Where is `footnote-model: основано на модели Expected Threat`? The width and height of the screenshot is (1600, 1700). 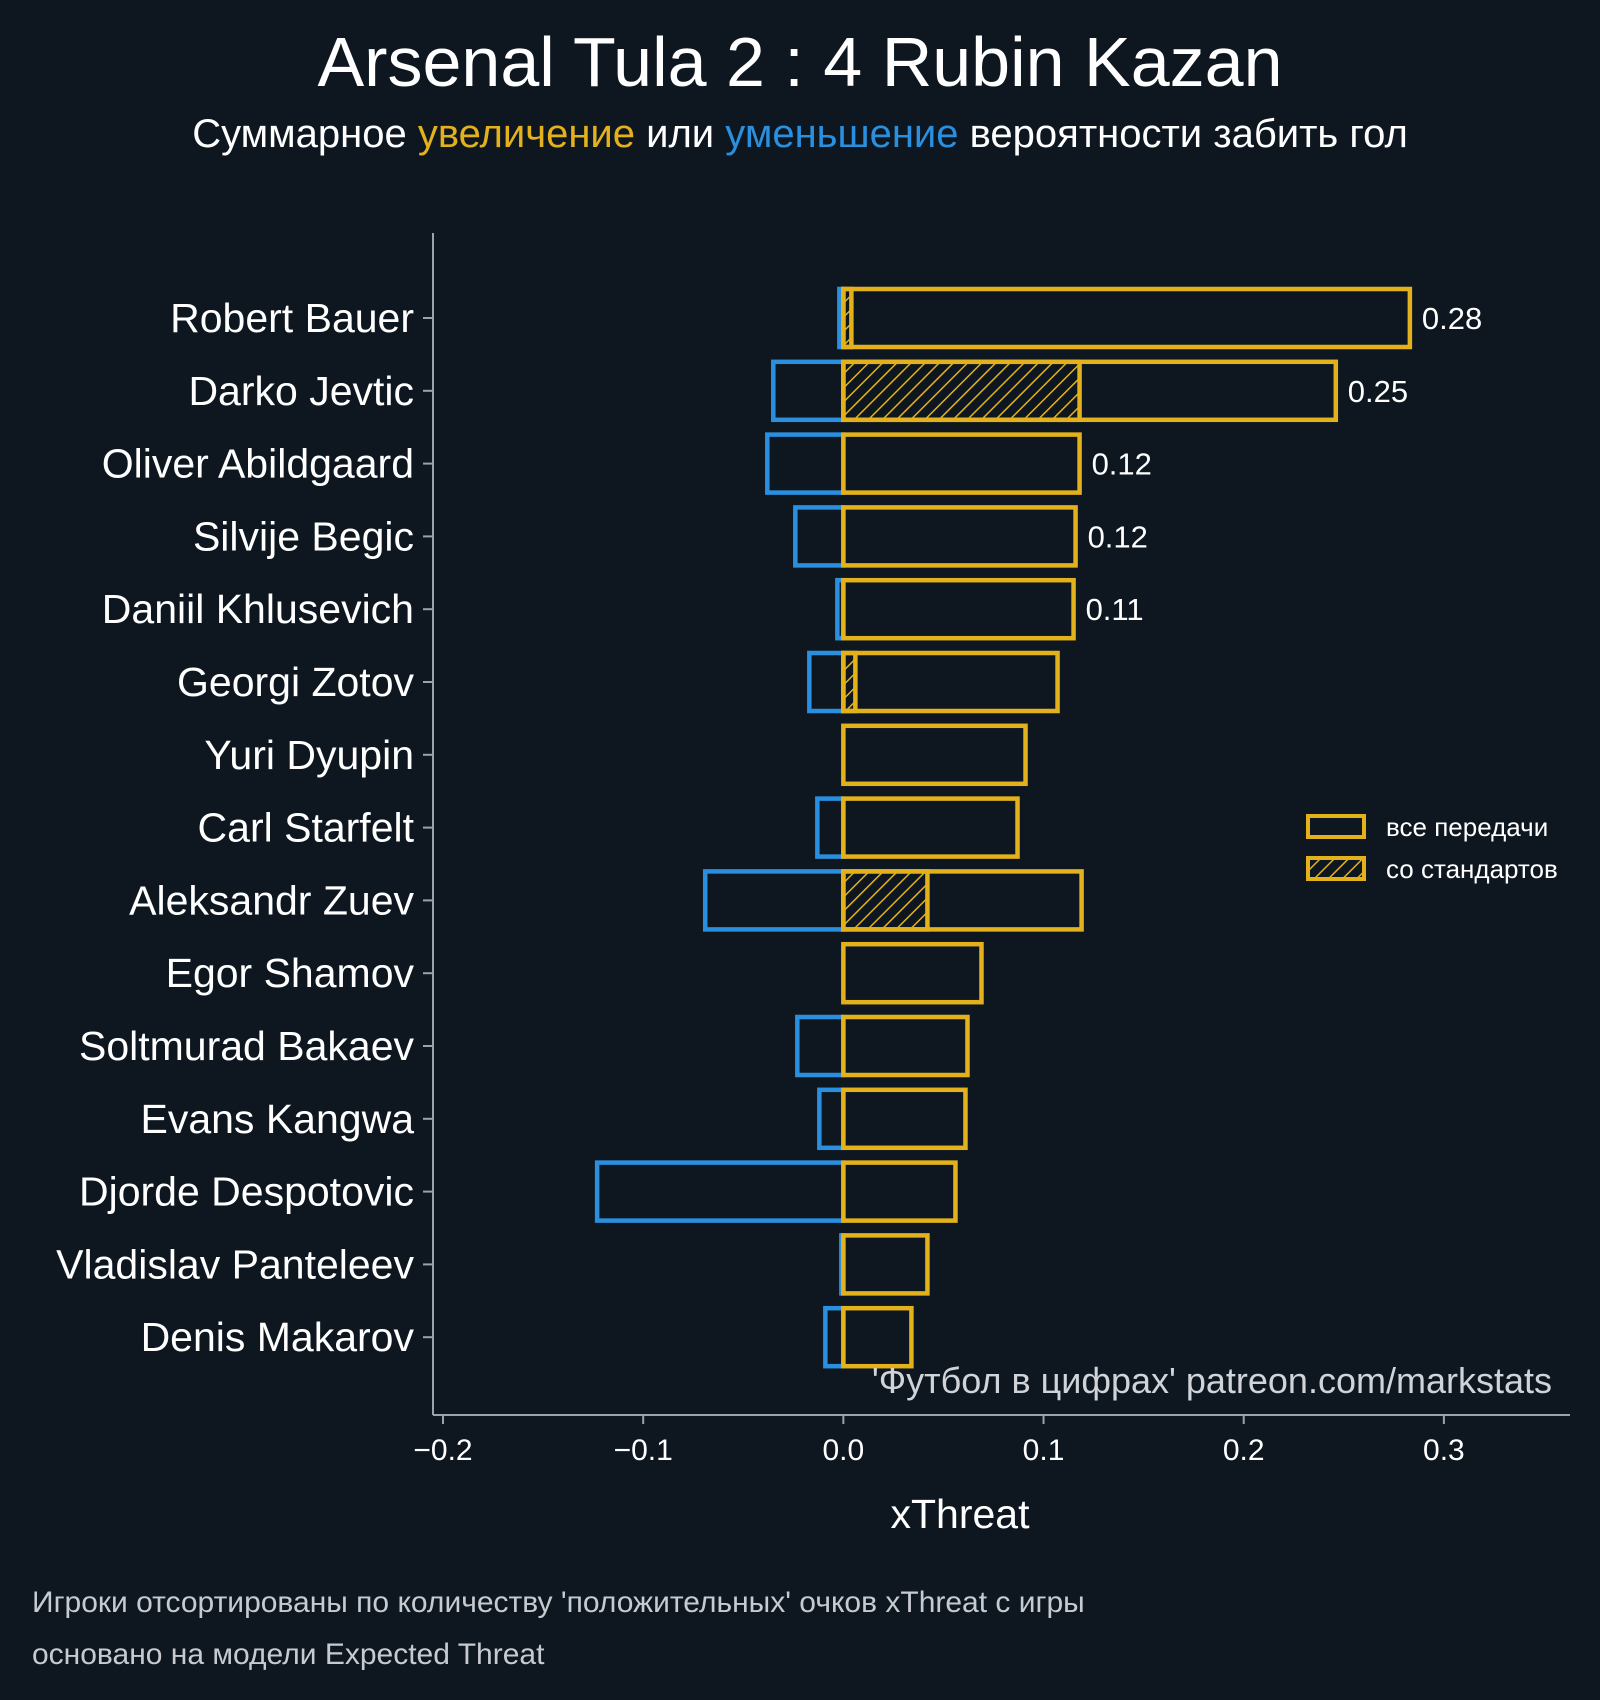
footnote-model: основано на модели Expected Threat is located at coordinates (288, 1654).